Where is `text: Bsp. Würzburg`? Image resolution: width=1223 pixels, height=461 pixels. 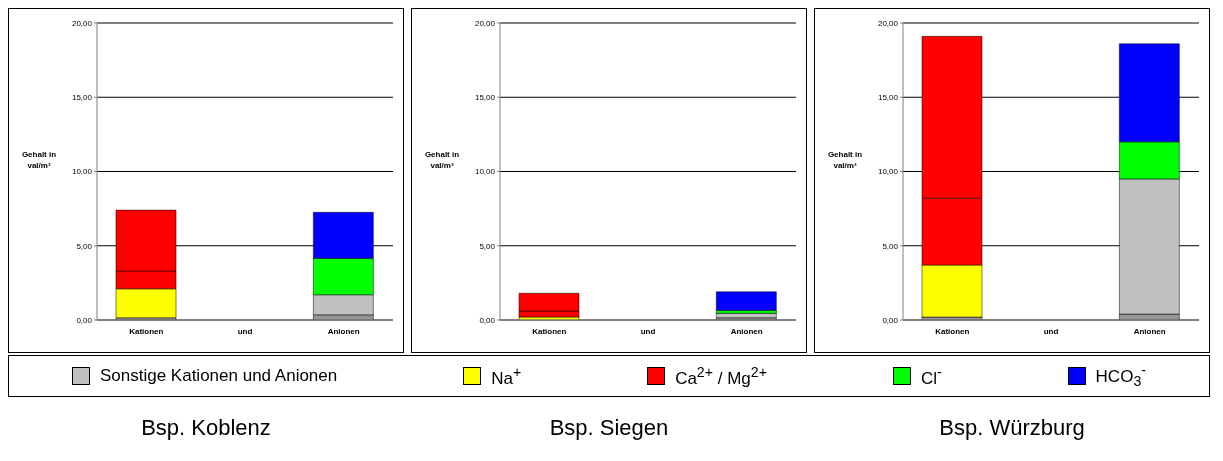
text: Bsp. Würzburg is located at coordinates (1012, 428).